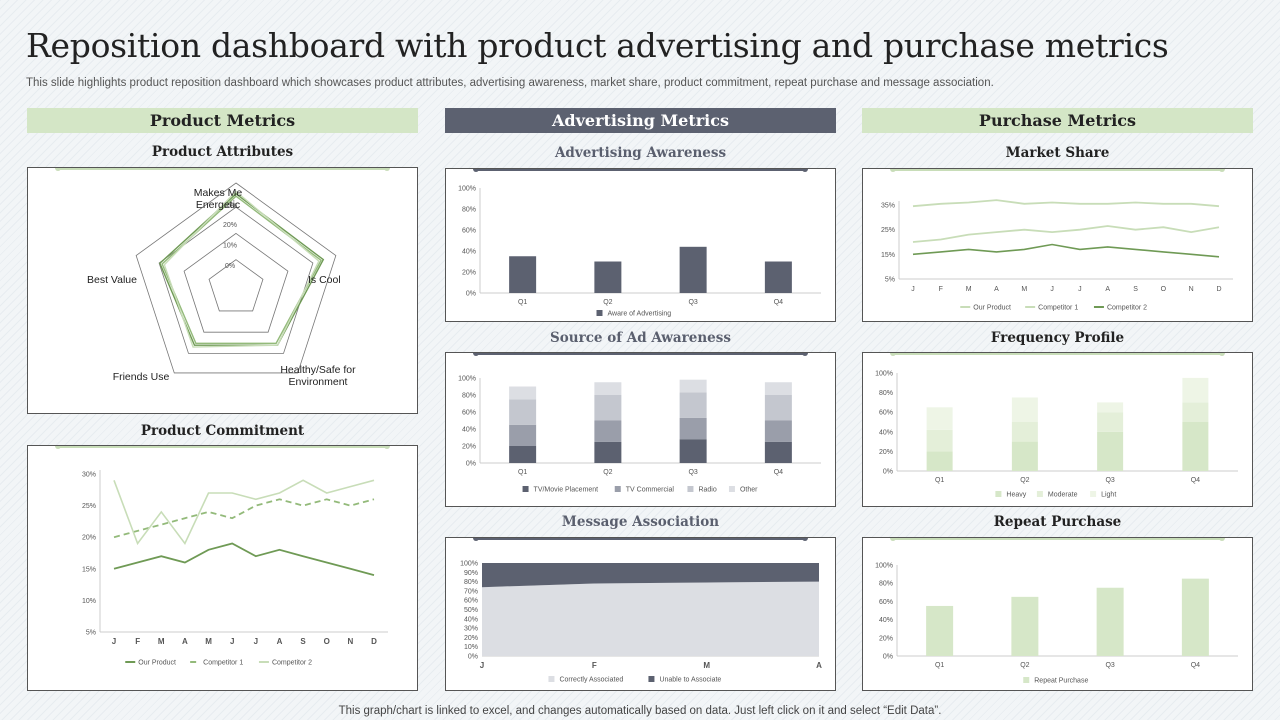 This screenshot has height=720, width=1280. What do you see at coordinates (230, 266) in the screenshot?
I see `radar-tick-label: 0%` at bounding box center [230, 266].